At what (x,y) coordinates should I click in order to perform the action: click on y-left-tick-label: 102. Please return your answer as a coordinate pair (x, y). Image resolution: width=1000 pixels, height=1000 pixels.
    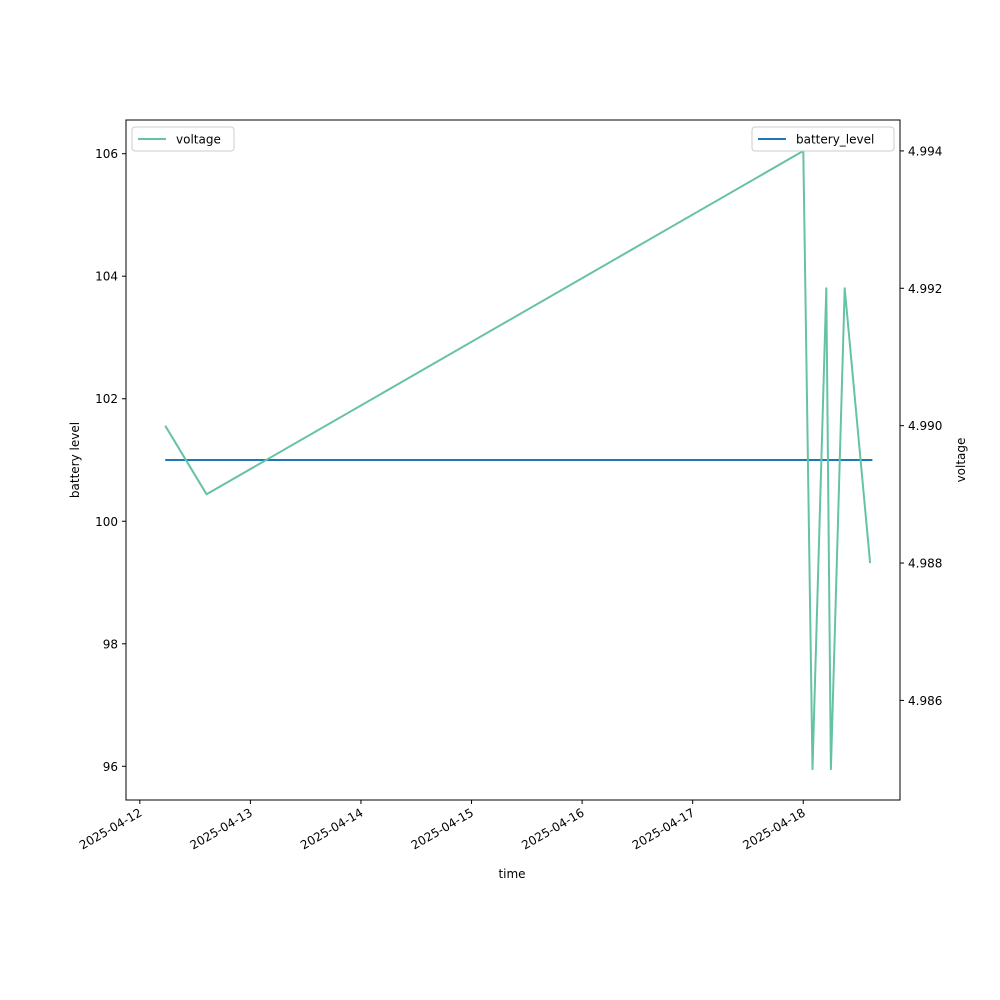
    Looking at the image, I should click on (106, 399).